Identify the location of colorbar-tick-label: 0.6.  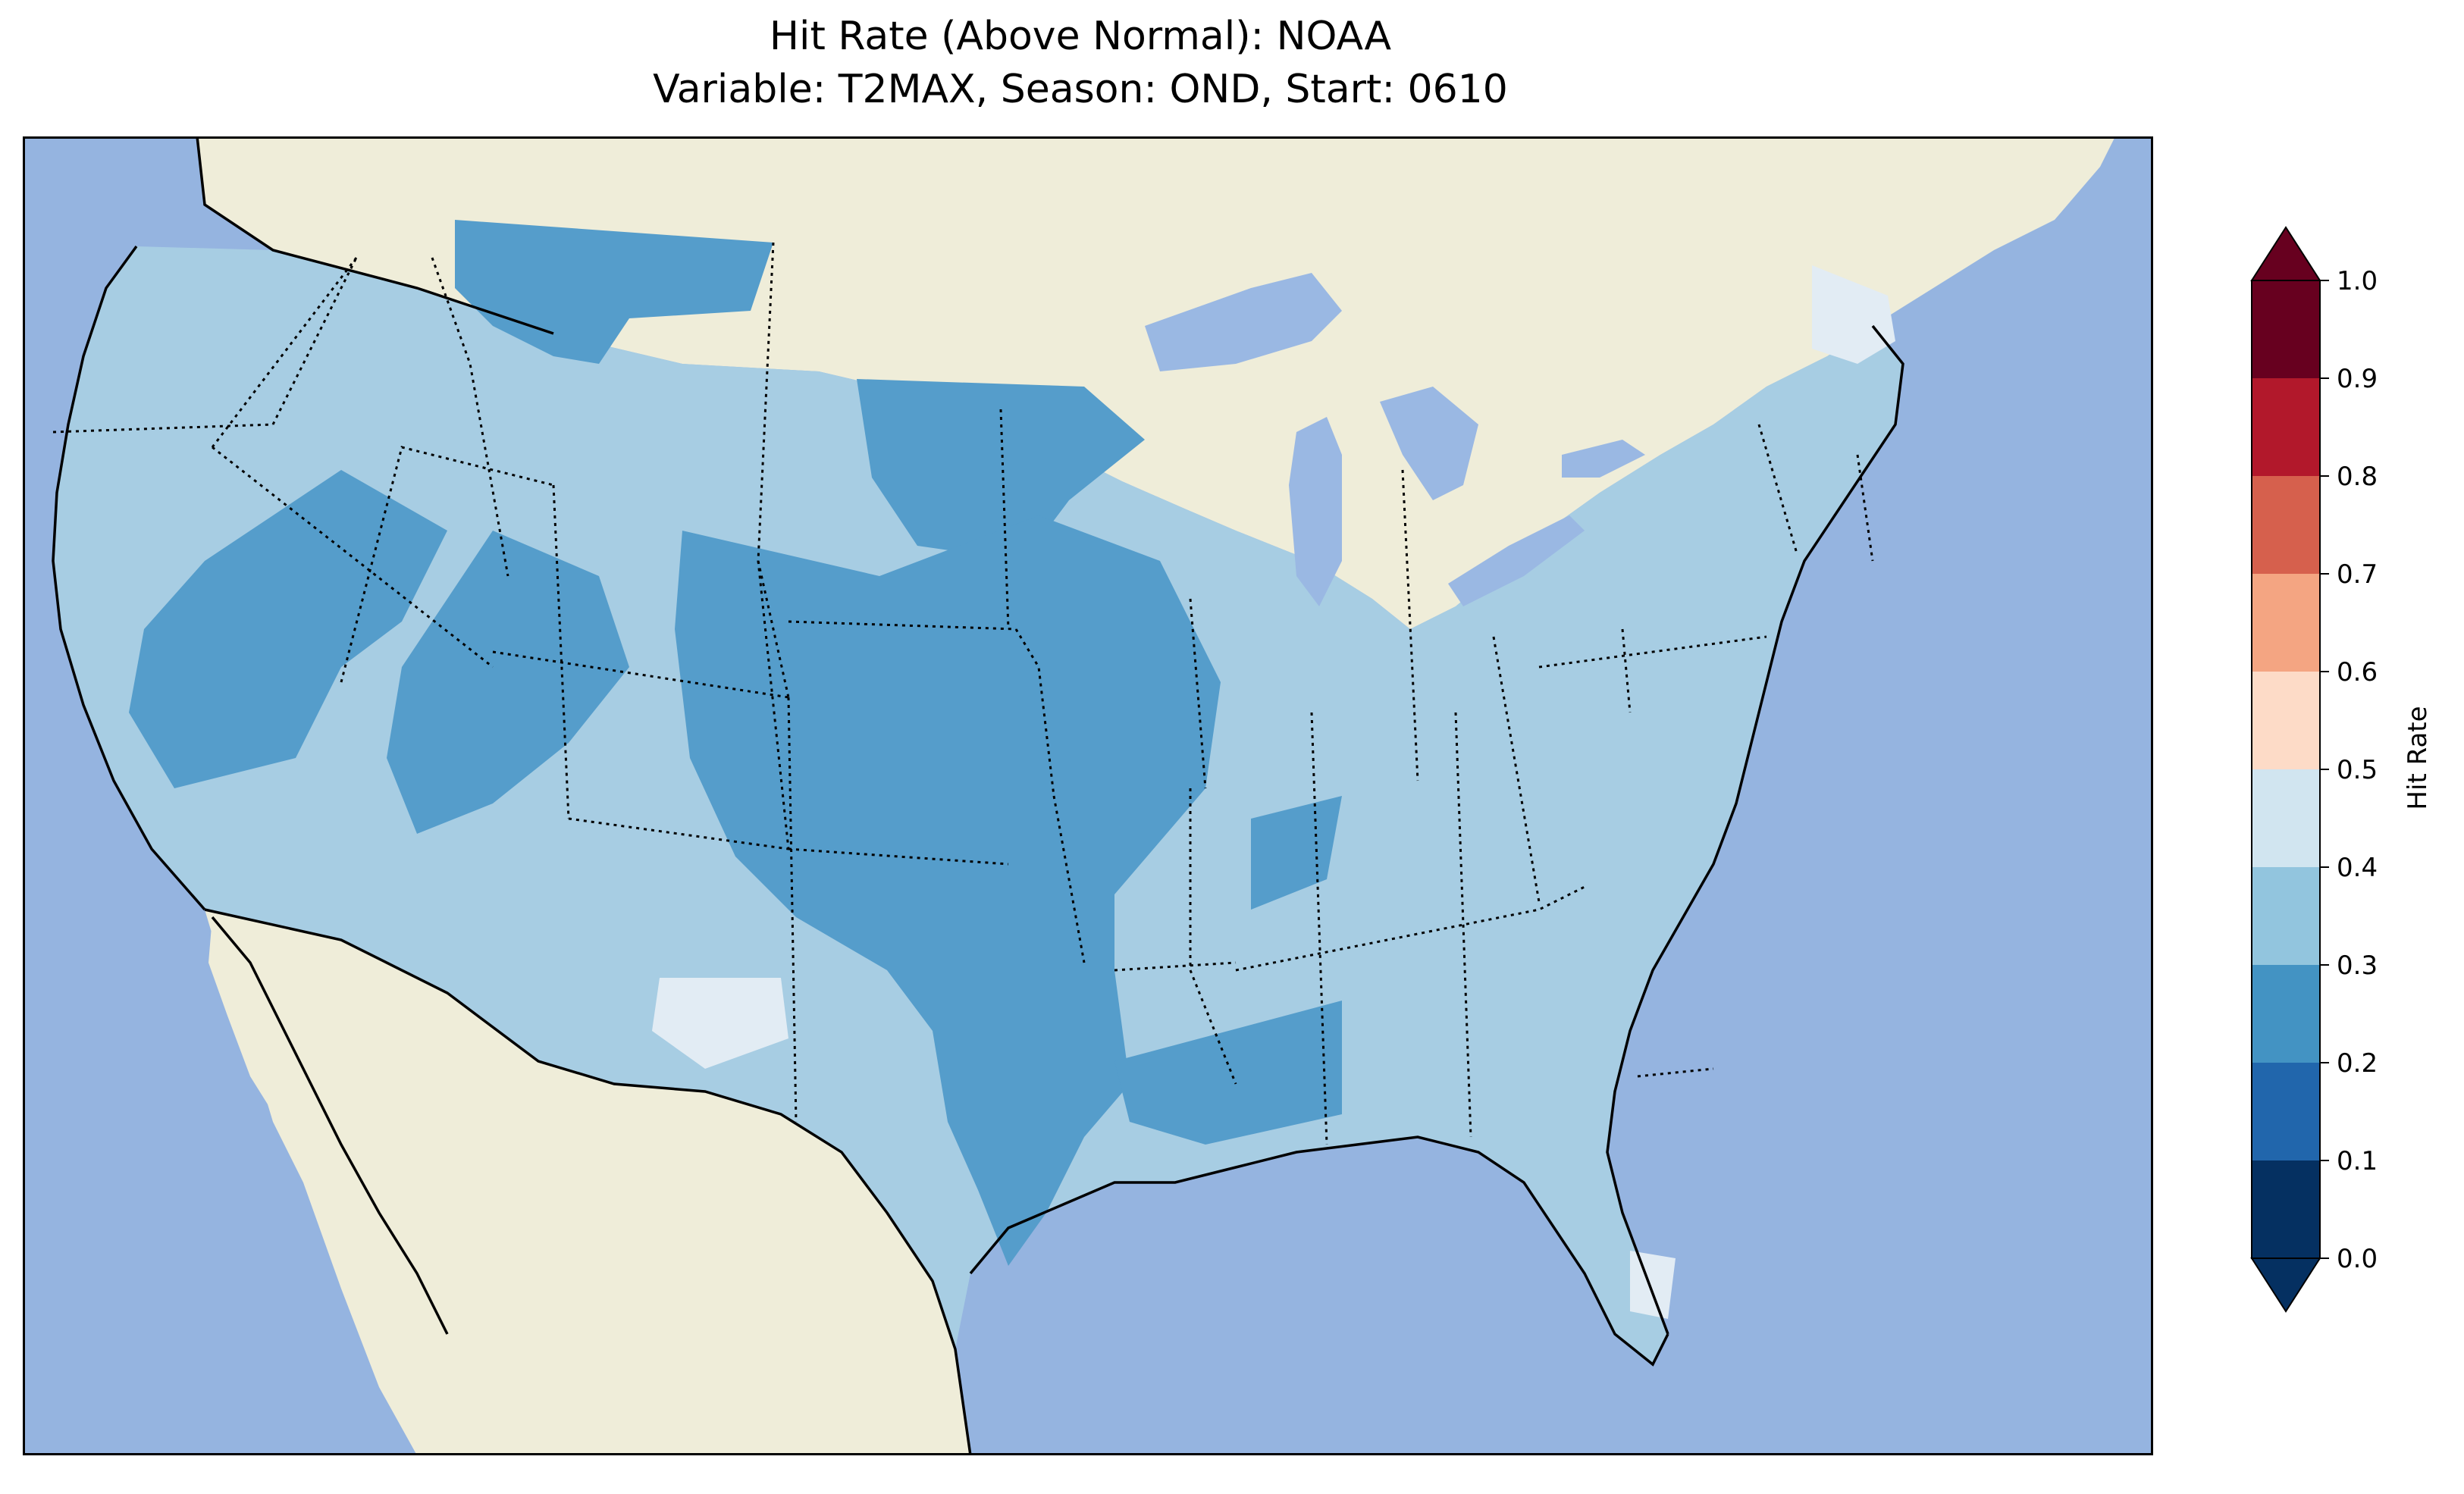
(2357, 672).